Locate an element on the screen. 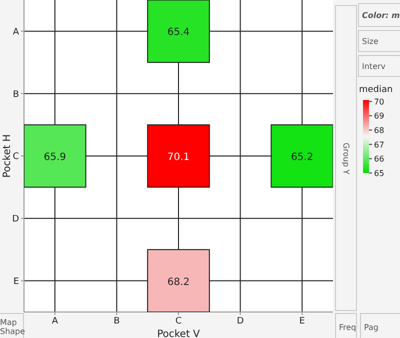  text: Group Y is located at coordinates (346, 158).